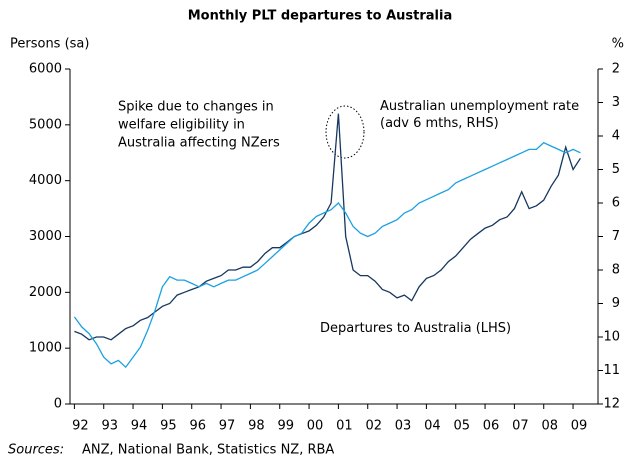 The width and height of the screenshot is (640, 459). I want to click on x-tick-label: 97, so click(227, 426).